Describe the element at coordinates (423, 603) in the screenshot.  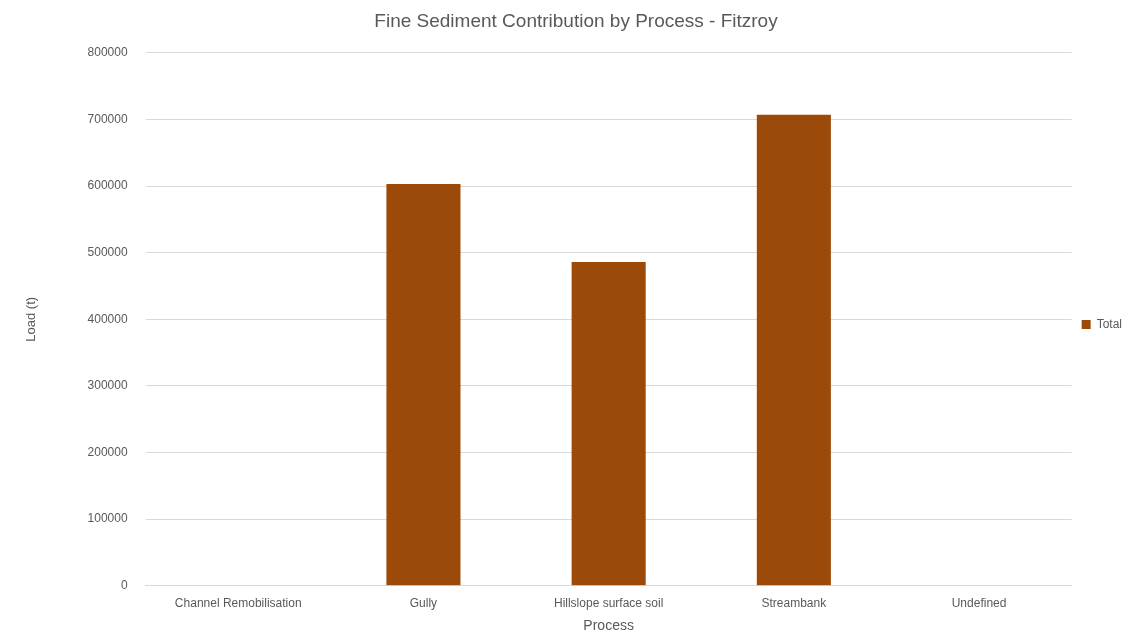
I see `x-tick-label: Gully` at that location.